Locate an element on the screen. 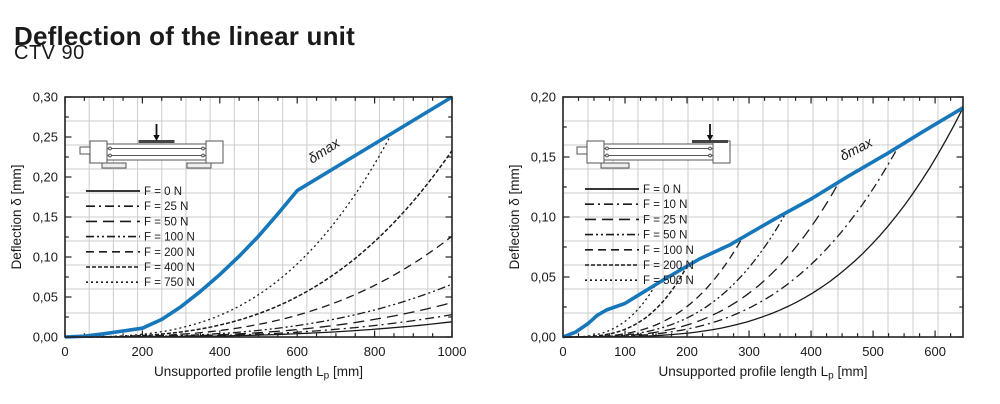 Image resolution: width=1000 pixels, height=404 pixels. legend-label: F = 750 N is located at coordinates (169, 283).